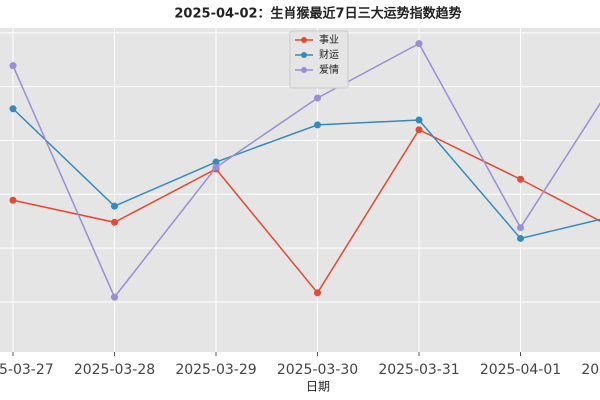 This screenshot has height=400, width=600. I want to click on x-tick-label: 2025-03-28, so click(114, 370).